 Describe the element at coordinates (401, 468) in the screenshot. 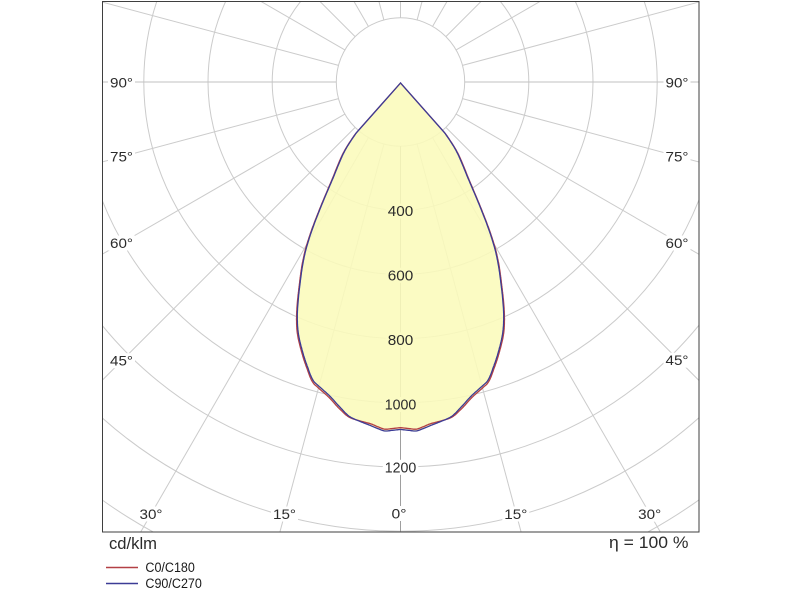

I see `svg-text: 1200` at that location.